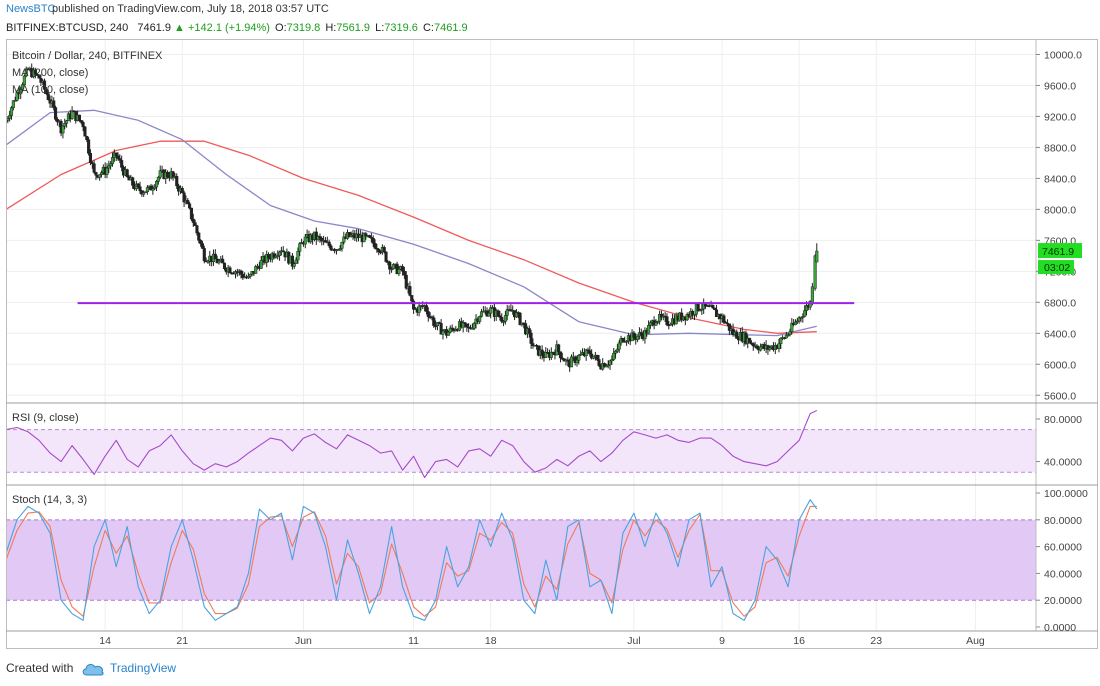 The image size is (1100, 686). What do you see at coordinates (799, 641) in the screenshot?
I see `x-tick-label: 16` at bounding box center [799, 641].